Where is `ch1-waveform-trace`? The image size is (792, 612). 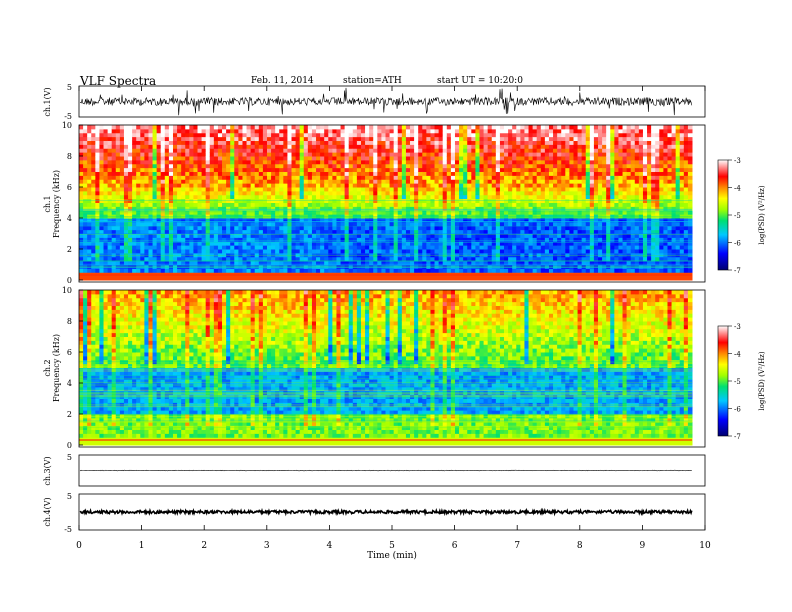 ch1-waveform-trace is located at coordinates (386, 101).